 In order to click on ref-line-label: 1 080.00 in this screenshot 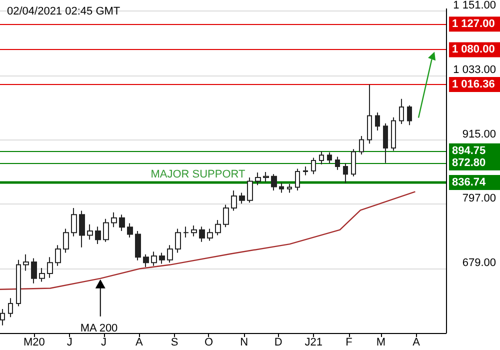, I will do `click(473, 50)`.